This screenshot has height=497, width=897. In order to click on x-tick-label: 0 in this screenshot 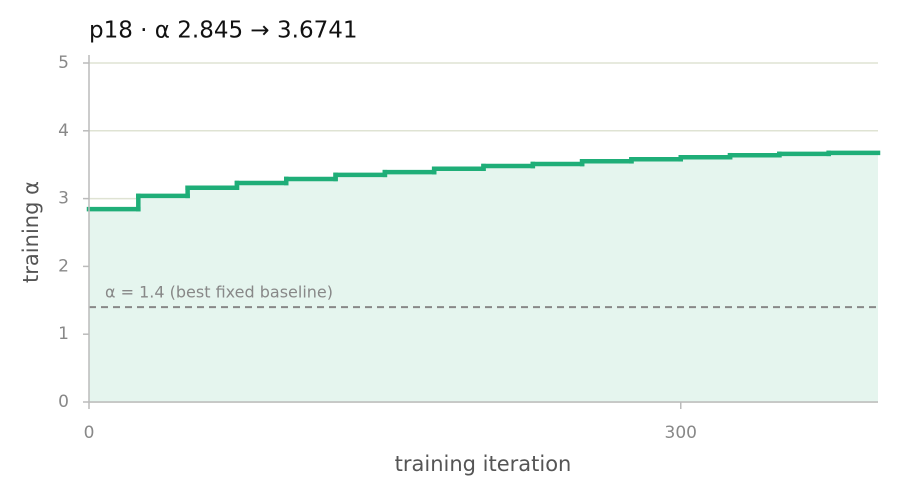, I will do `click(89, 433)`.